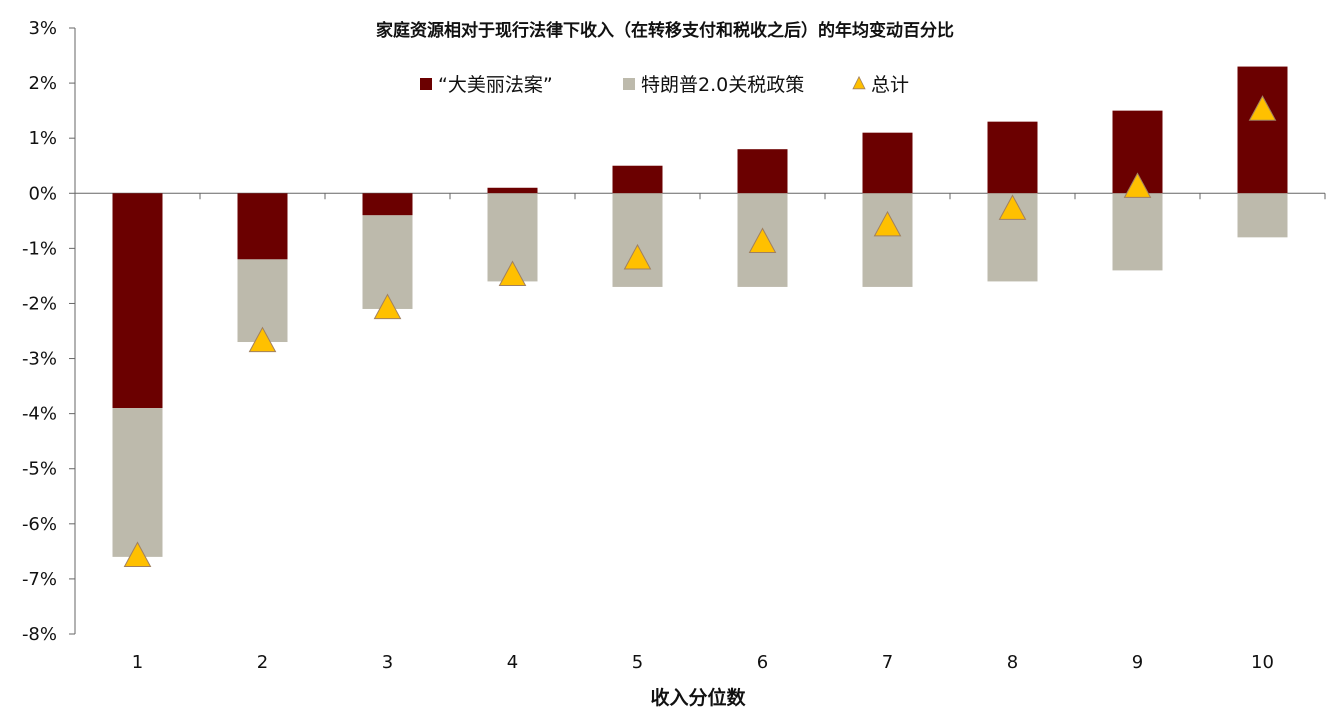 The height and width of the screenshot is (714, 1332). What do you see at coordinates (1262, 662) in the screenshot?
I see `x-tick-label: 10` at bounding box center [1262, 662].